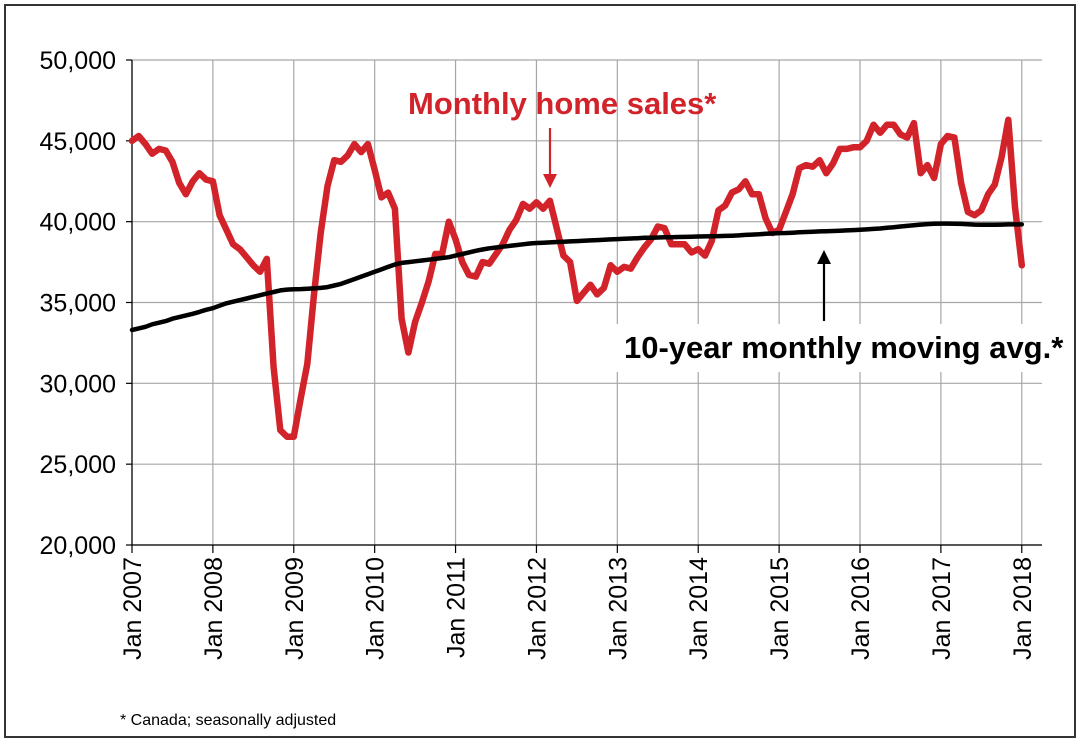 Image resolution: width=1083 pixels, height=746 pixels. I want to click on x-tick-label-2: Jan 2009, so click(295, 608).